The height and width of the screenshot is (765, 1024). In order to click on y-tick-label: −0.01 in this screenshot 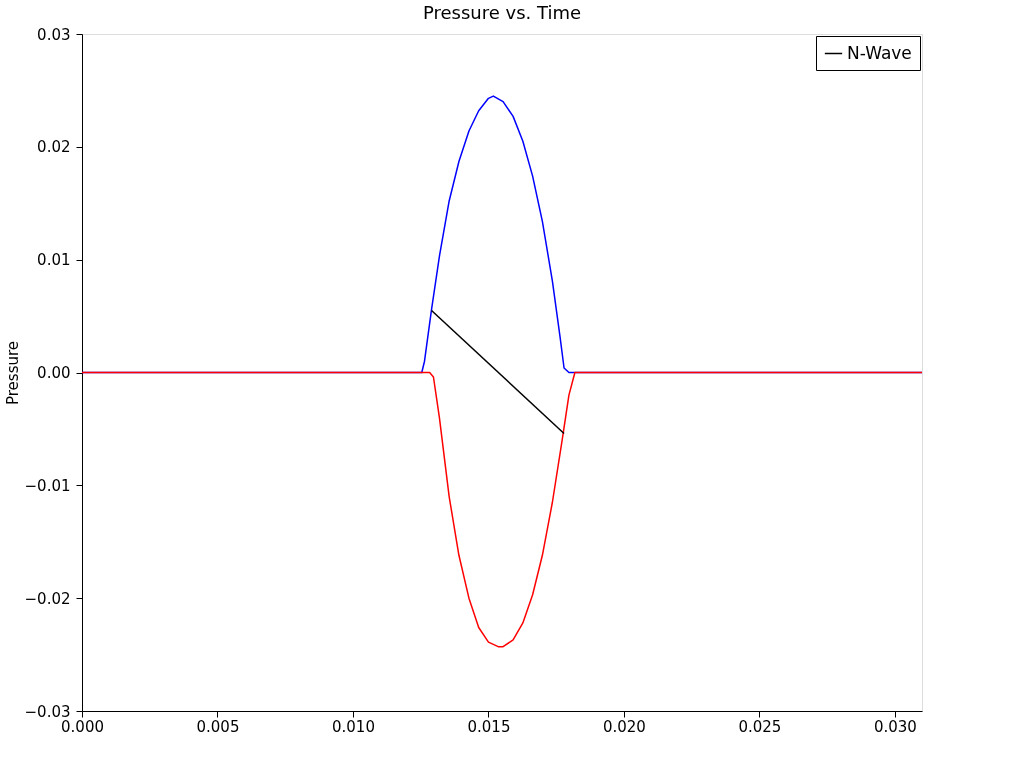, I will do `click(47, 485)`.